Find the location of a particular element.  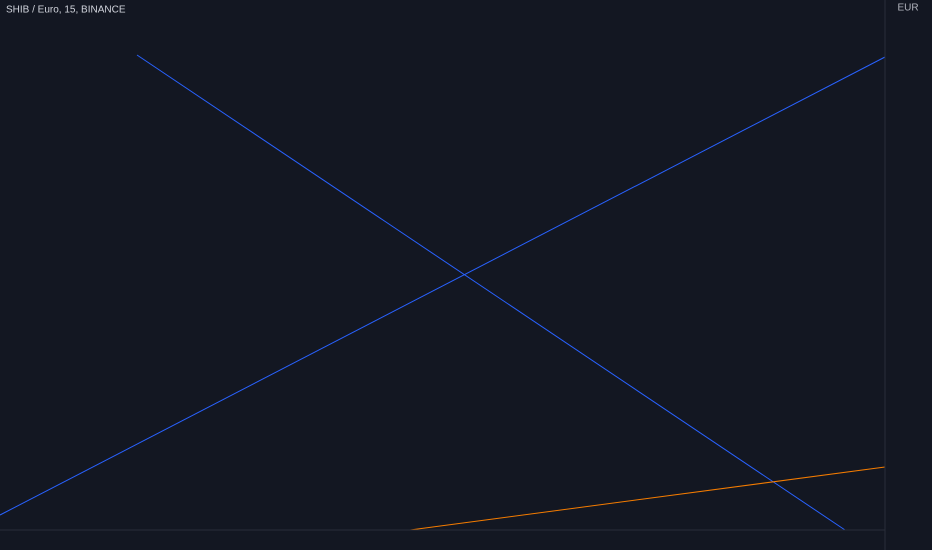

axis-unit: EUR is located at coordinates (907, 8).